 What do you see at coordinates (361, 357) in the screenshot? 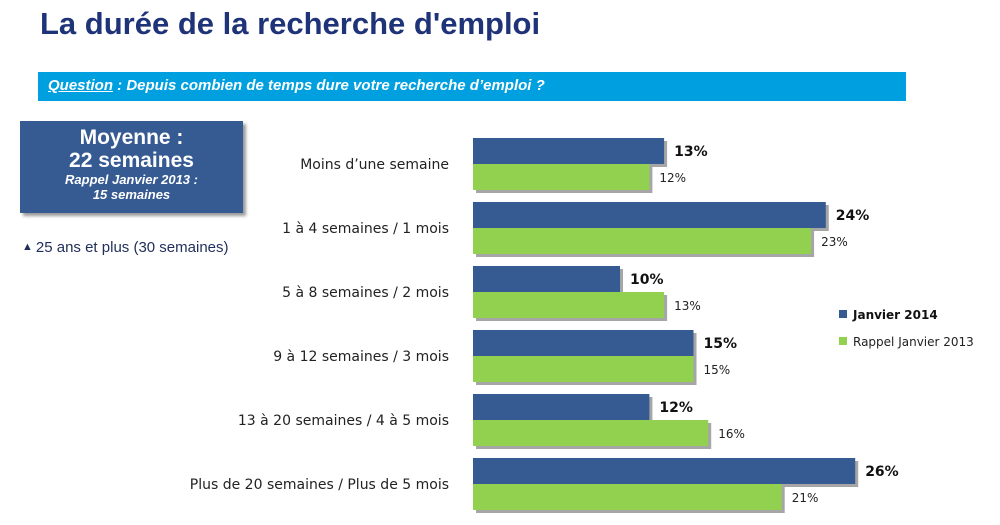
I see `category-label-4: 9 à 12 semaines / 3 mois` at bounding box center [361, 357].